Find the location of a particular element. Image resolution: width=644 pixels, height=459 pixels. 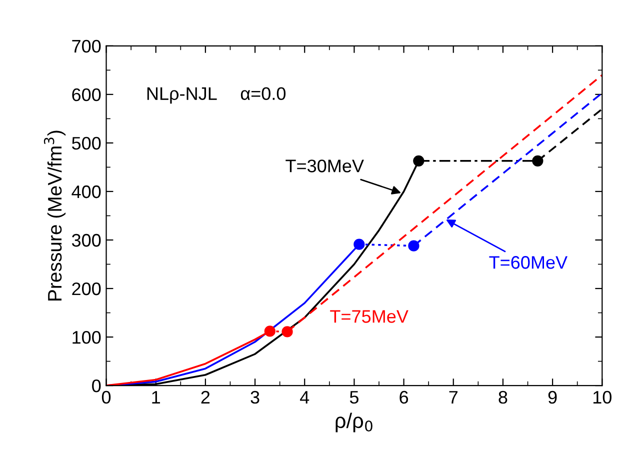

annotation: T=60MeV is located at coordinates (528, 262).